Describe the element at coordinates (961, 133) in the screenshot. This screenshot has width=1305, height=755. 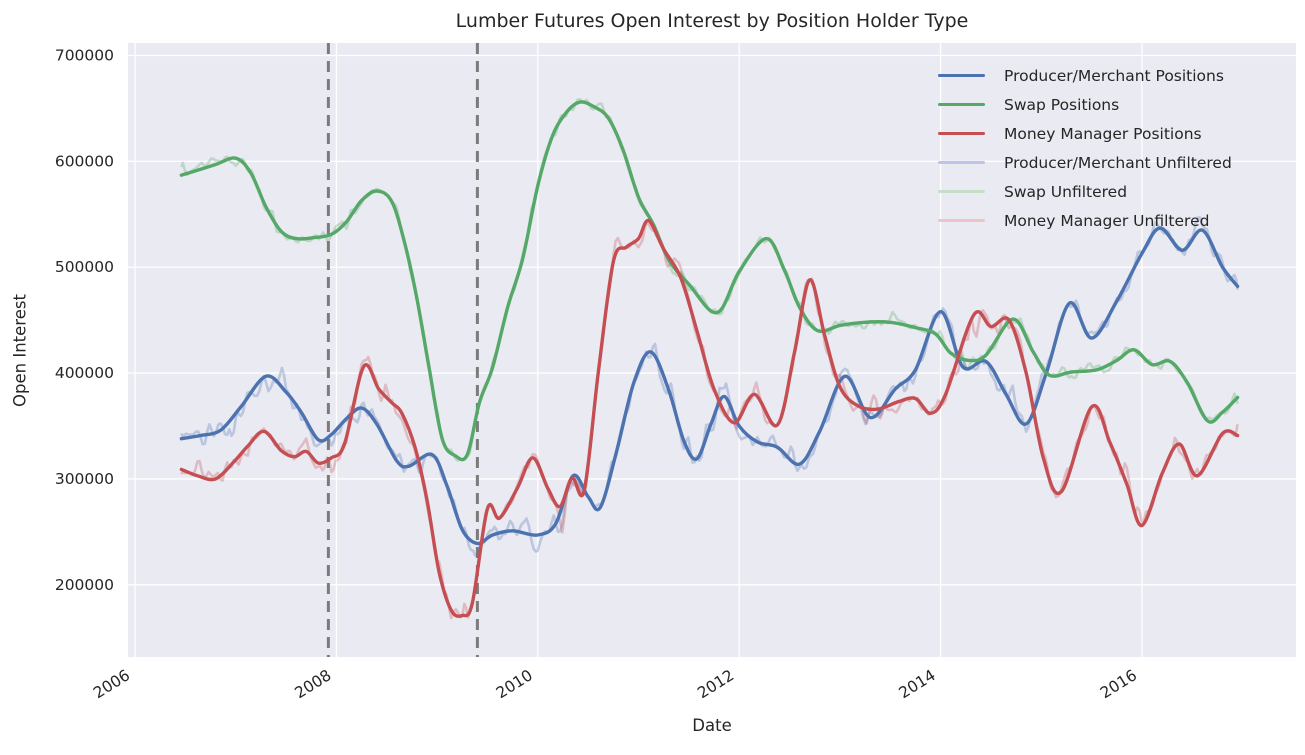
I see `legend-swatch-money-manager-positions` at that location.